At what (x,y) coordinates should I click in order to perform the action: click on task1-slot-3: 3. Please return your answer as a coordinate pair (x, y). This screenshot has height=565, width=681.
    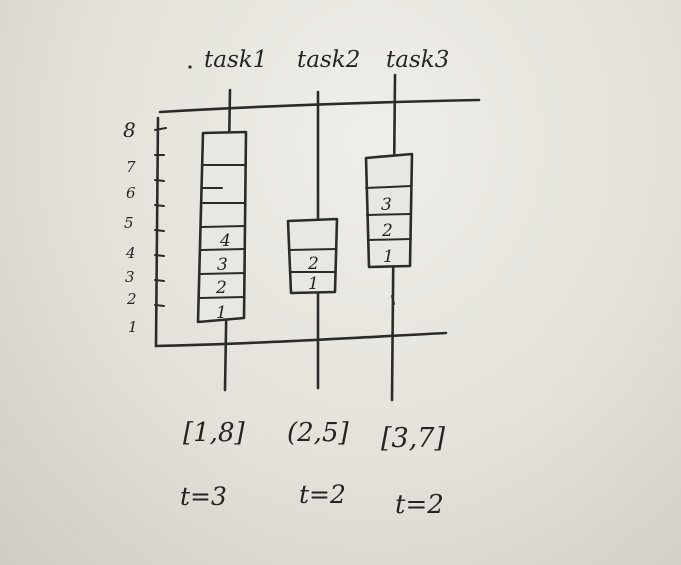
    Looking at the image, I should click on (222, 265).